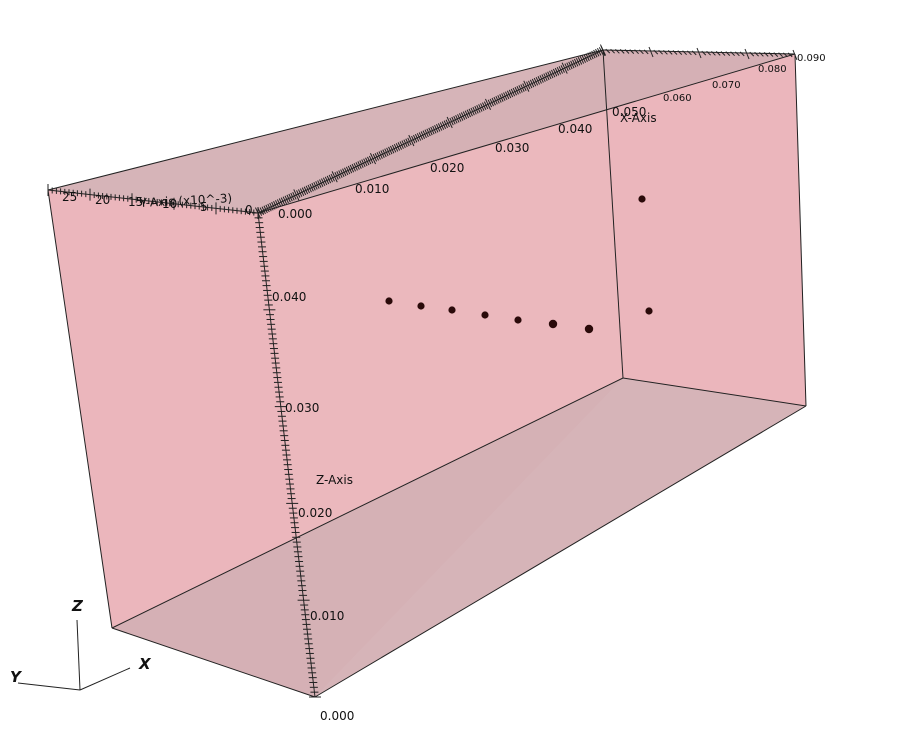 The height and width of the screenshot is (740, 909). I want to click on edge-bottom-back, so click(714, 392).